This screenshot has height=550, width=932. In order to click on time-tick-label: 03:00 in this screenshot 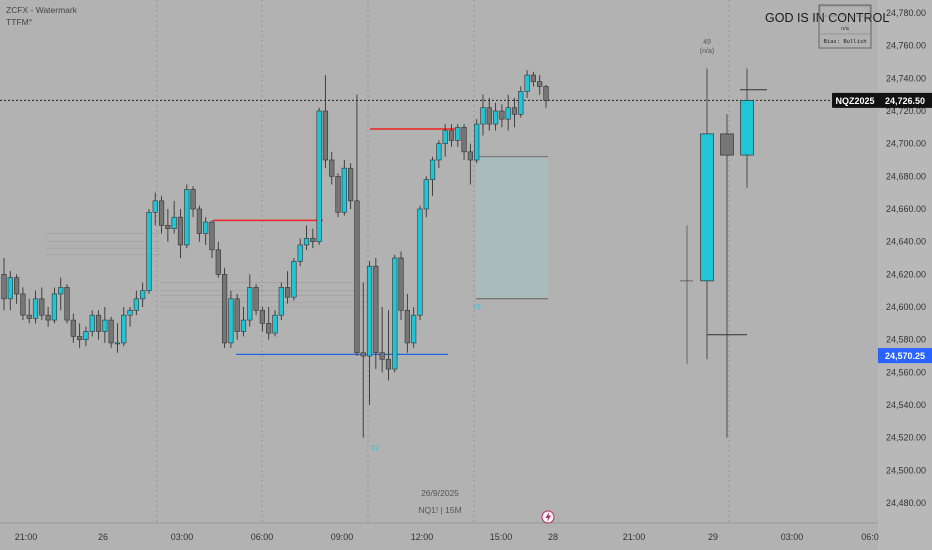, I will do `click(792, 537)`.